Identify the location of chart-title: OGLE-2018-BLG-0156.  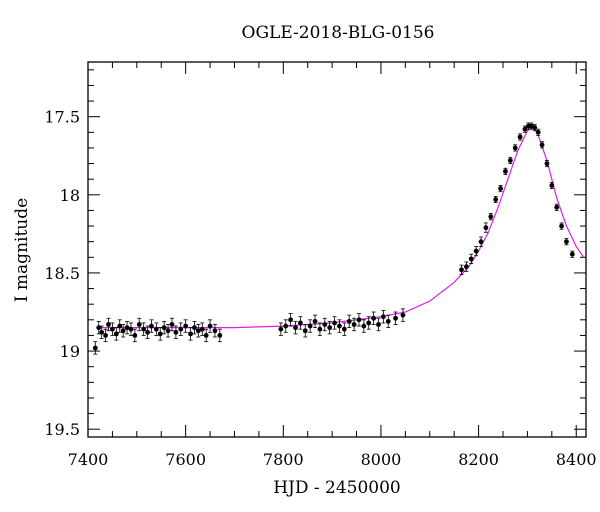
(338, 33).